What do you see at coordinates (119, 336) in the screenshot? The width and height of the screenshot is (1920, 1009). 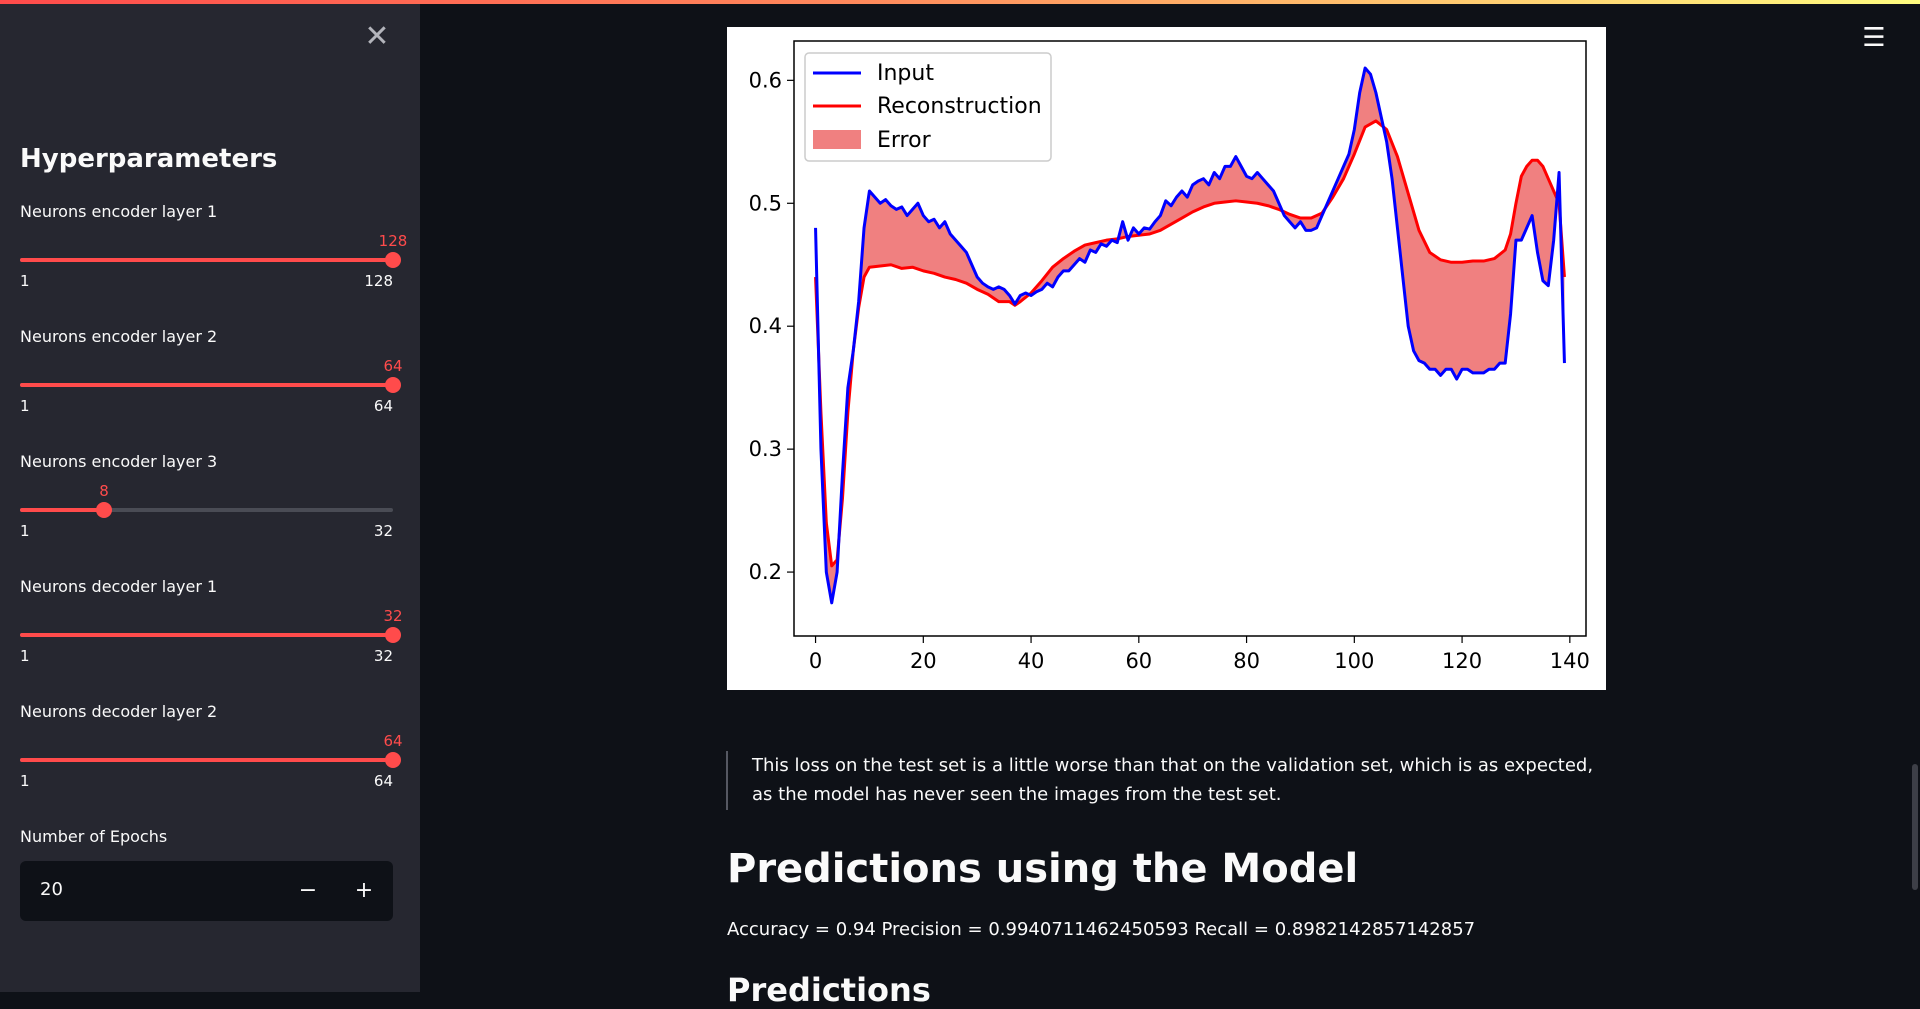 I see `slider-label: Neurons encoder layer 2` at bounding box center [119, 336].